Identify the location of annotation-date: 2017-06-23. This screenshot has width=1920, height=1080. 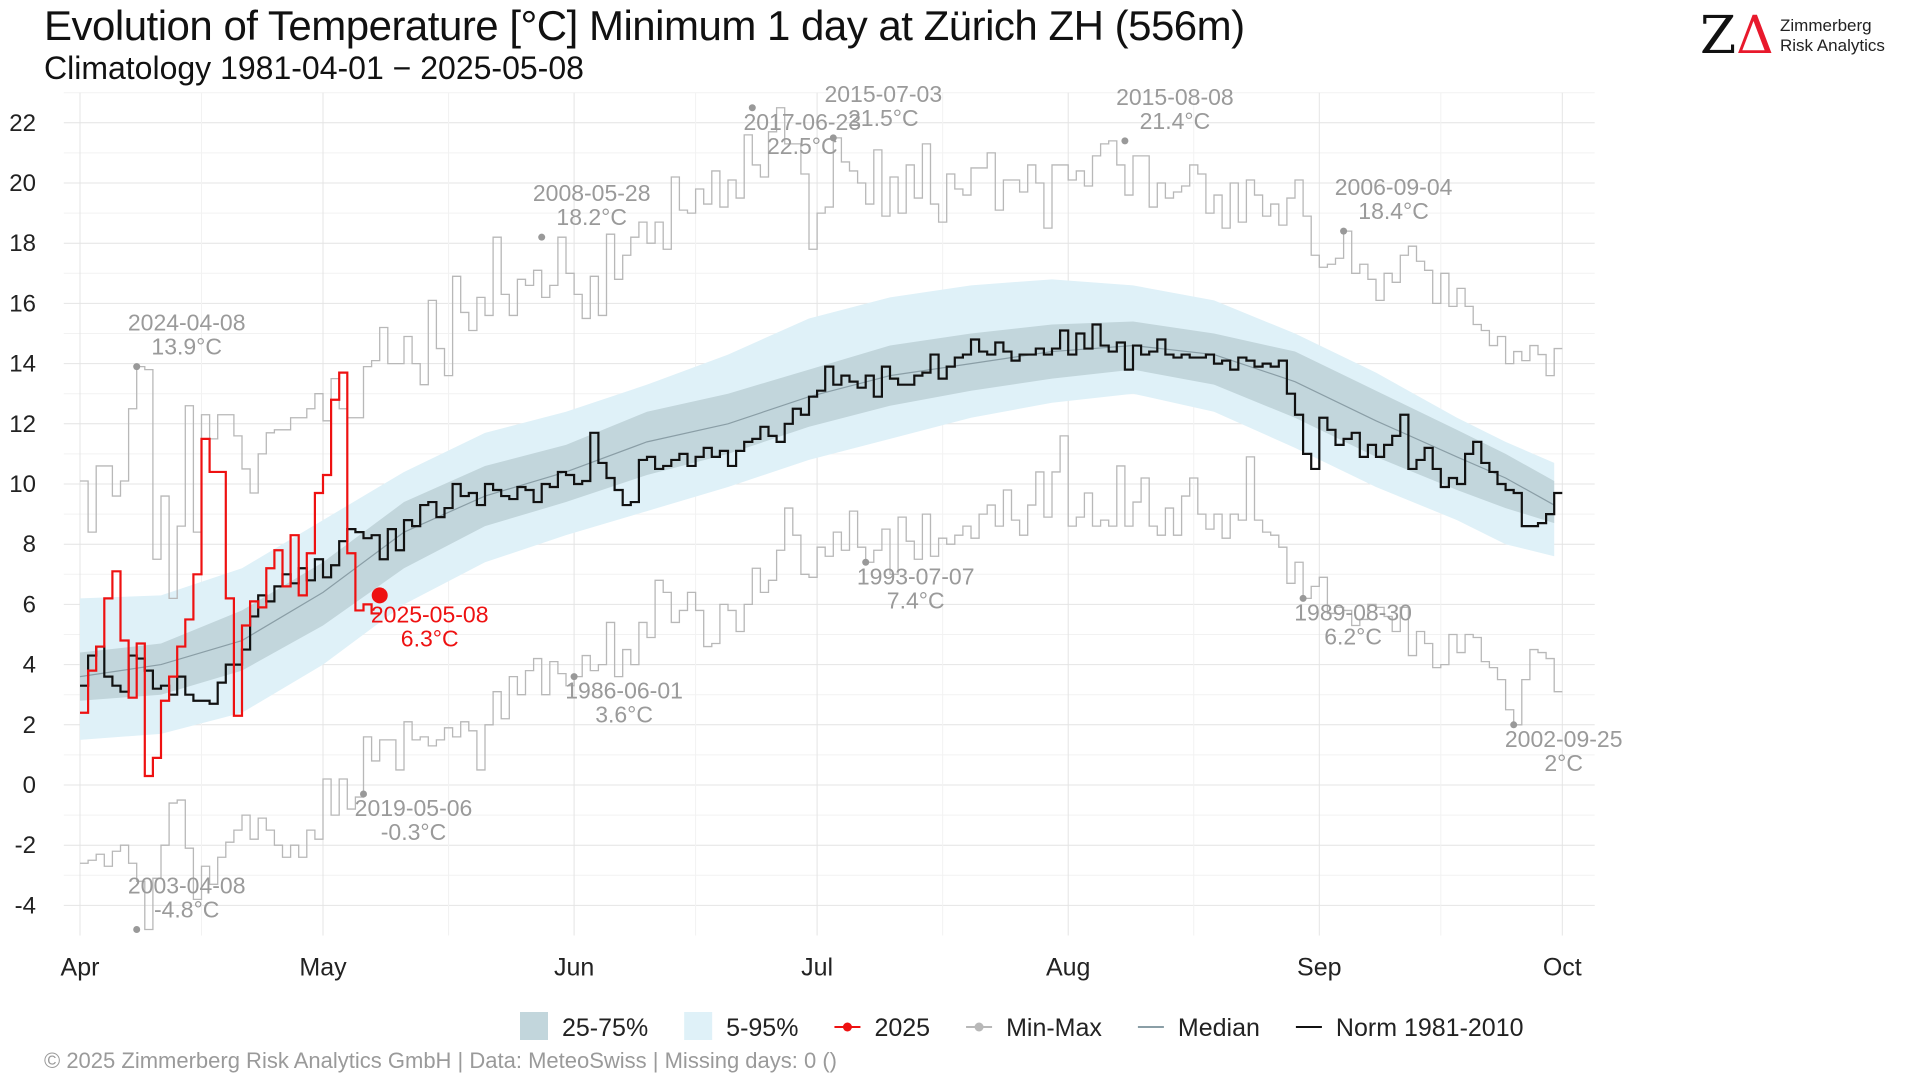
(802, 122).